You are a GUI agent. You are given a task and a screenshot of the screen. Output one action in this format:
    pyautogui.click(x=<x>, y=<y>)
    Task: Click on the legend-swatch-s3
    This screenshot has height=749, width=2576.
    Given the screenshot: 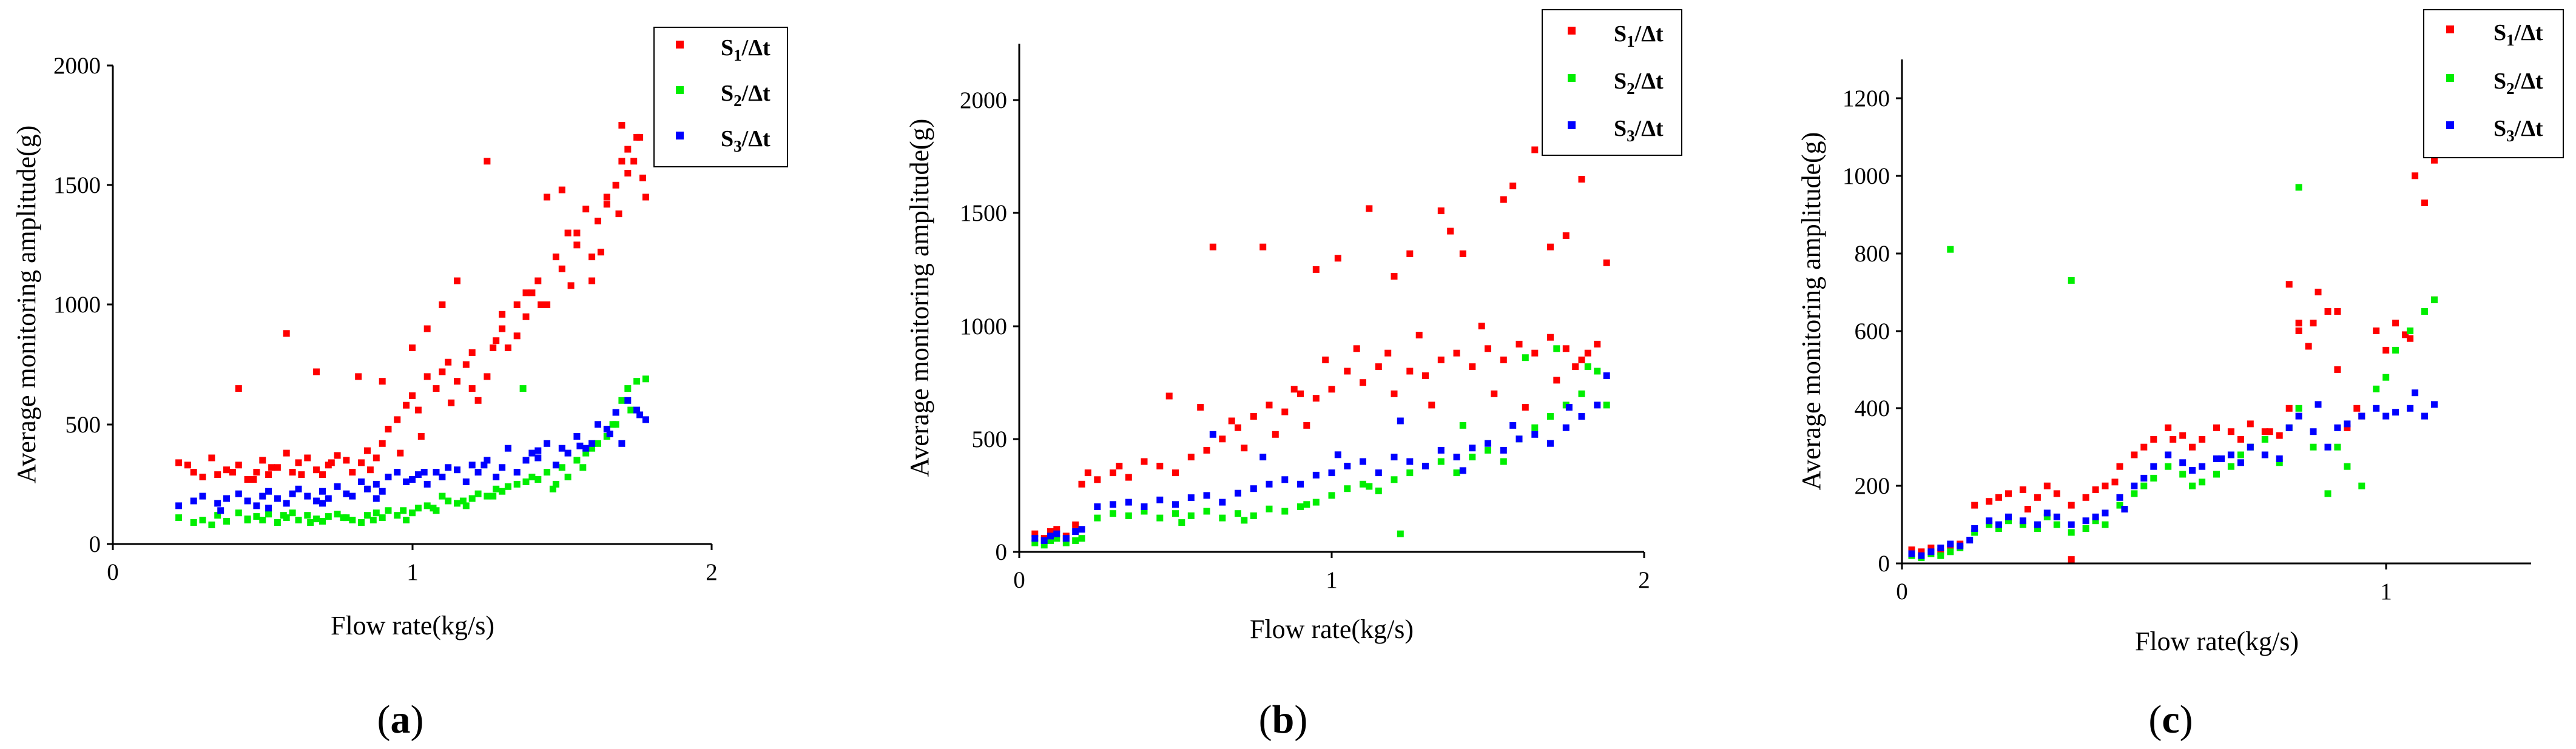 What is the action you would take?
    pyautogui.click(x=2450, y=125)
    